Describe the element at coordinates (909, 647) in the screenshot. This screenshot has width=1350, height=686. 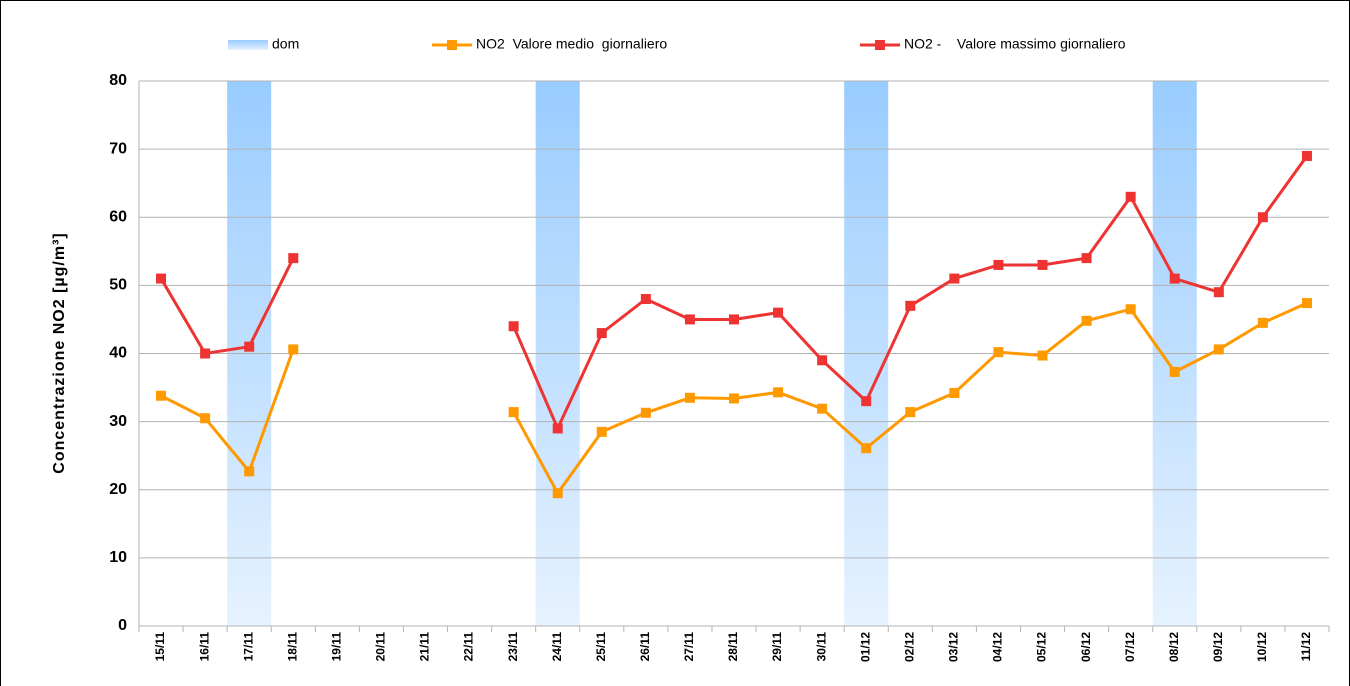
I see `x-tick-label: 02/12` at that location.